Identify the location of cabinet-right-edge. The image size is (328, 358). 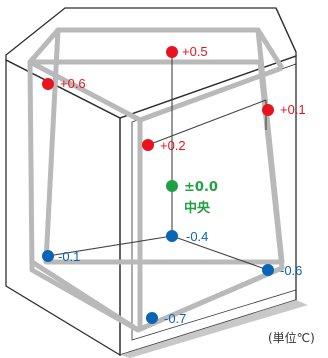
(286, 30).